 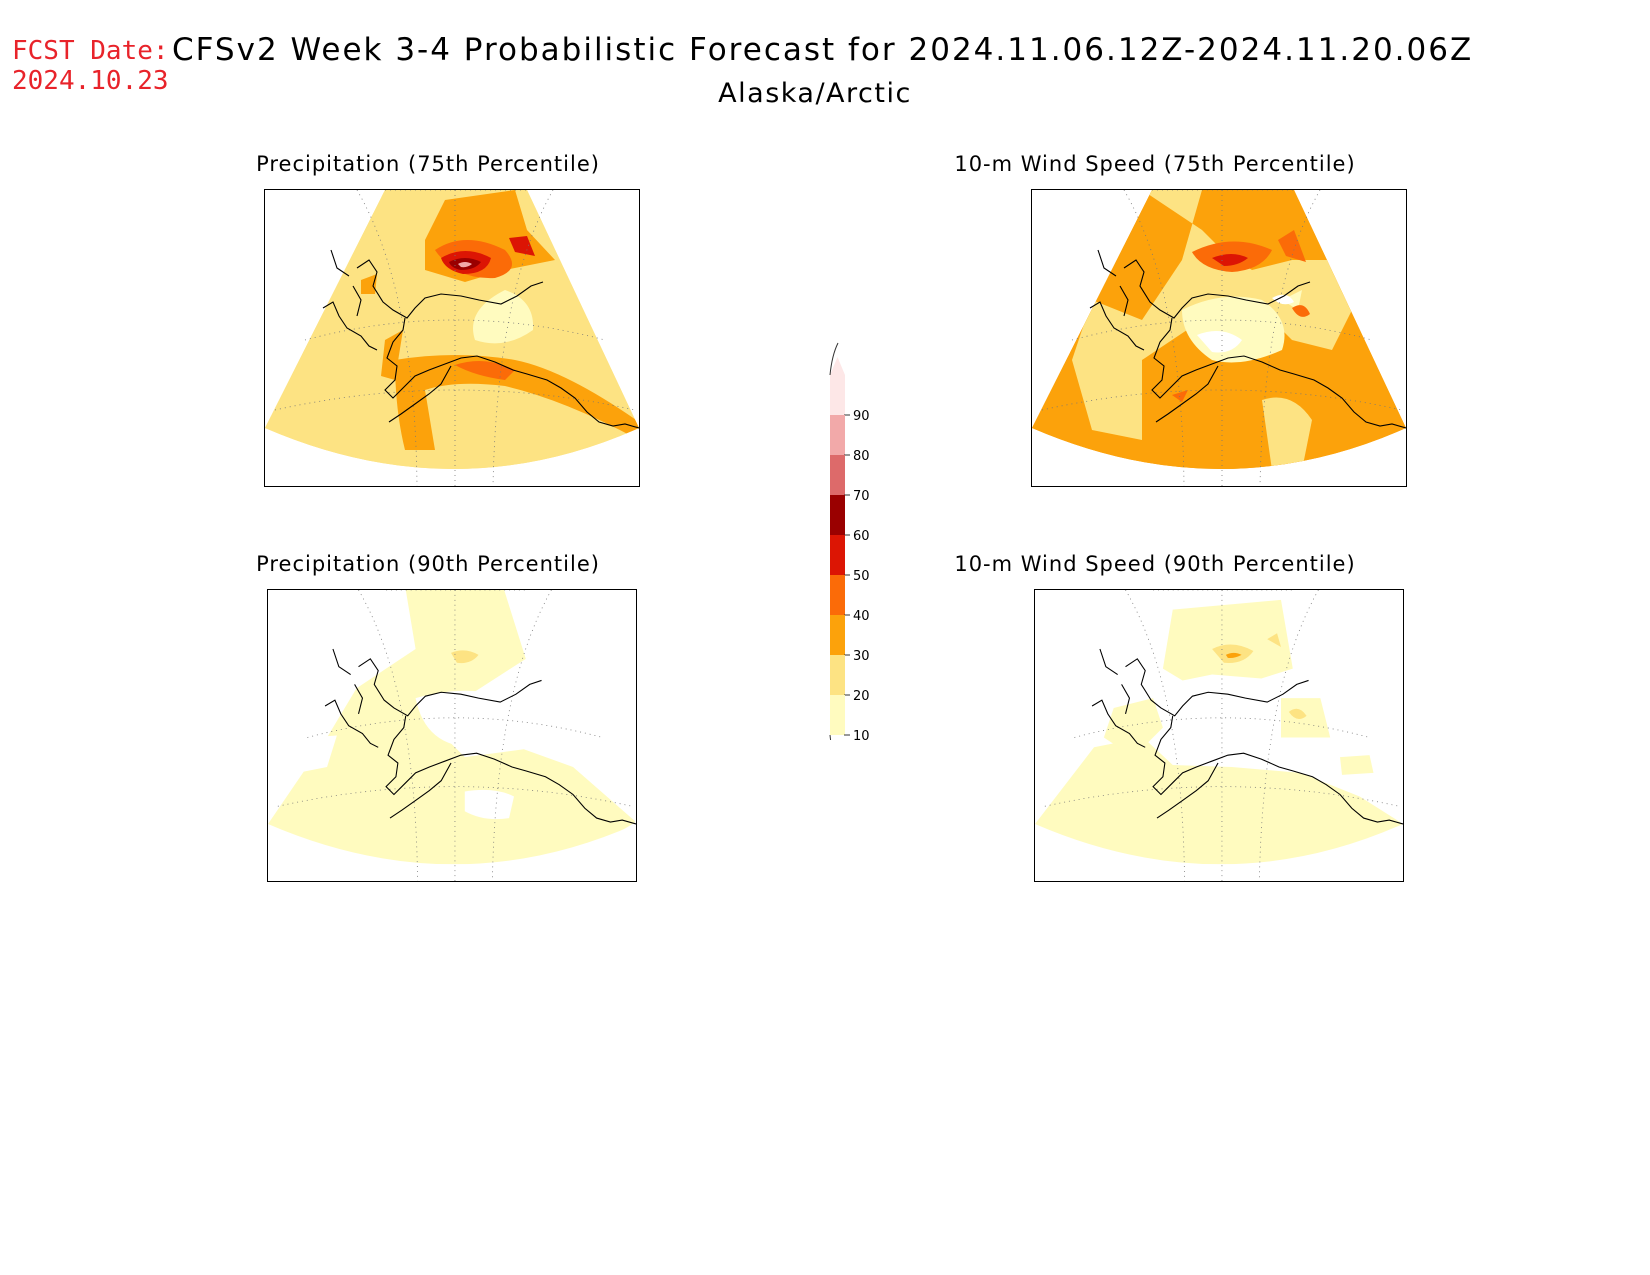 What do you see at coordinates (90, 81) in the screenshot?
I see `fcst-date: 2024.10.23` at bounding box center [90, 81].